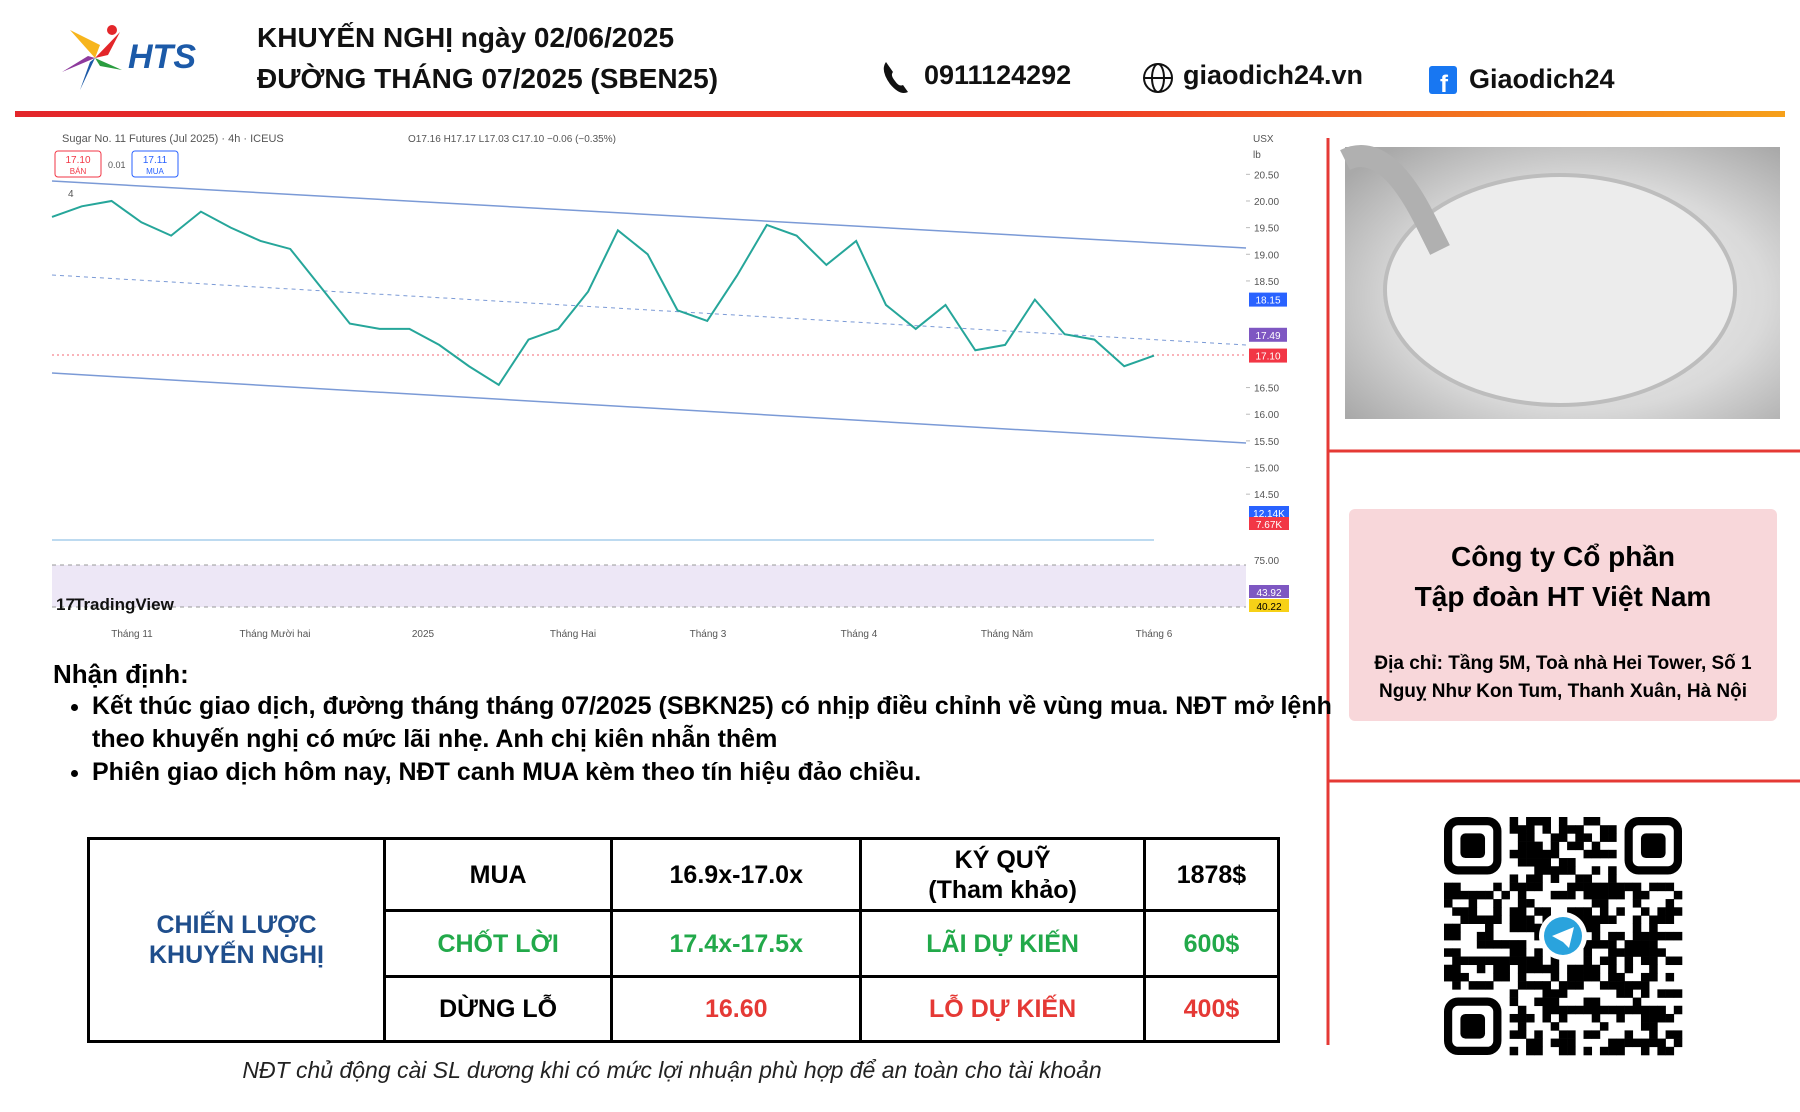 The width and height of the screenshot is (1800, 1112). Describe the element at coordinates (1563, 615) in the screenshot. I see `company-box` at that location.